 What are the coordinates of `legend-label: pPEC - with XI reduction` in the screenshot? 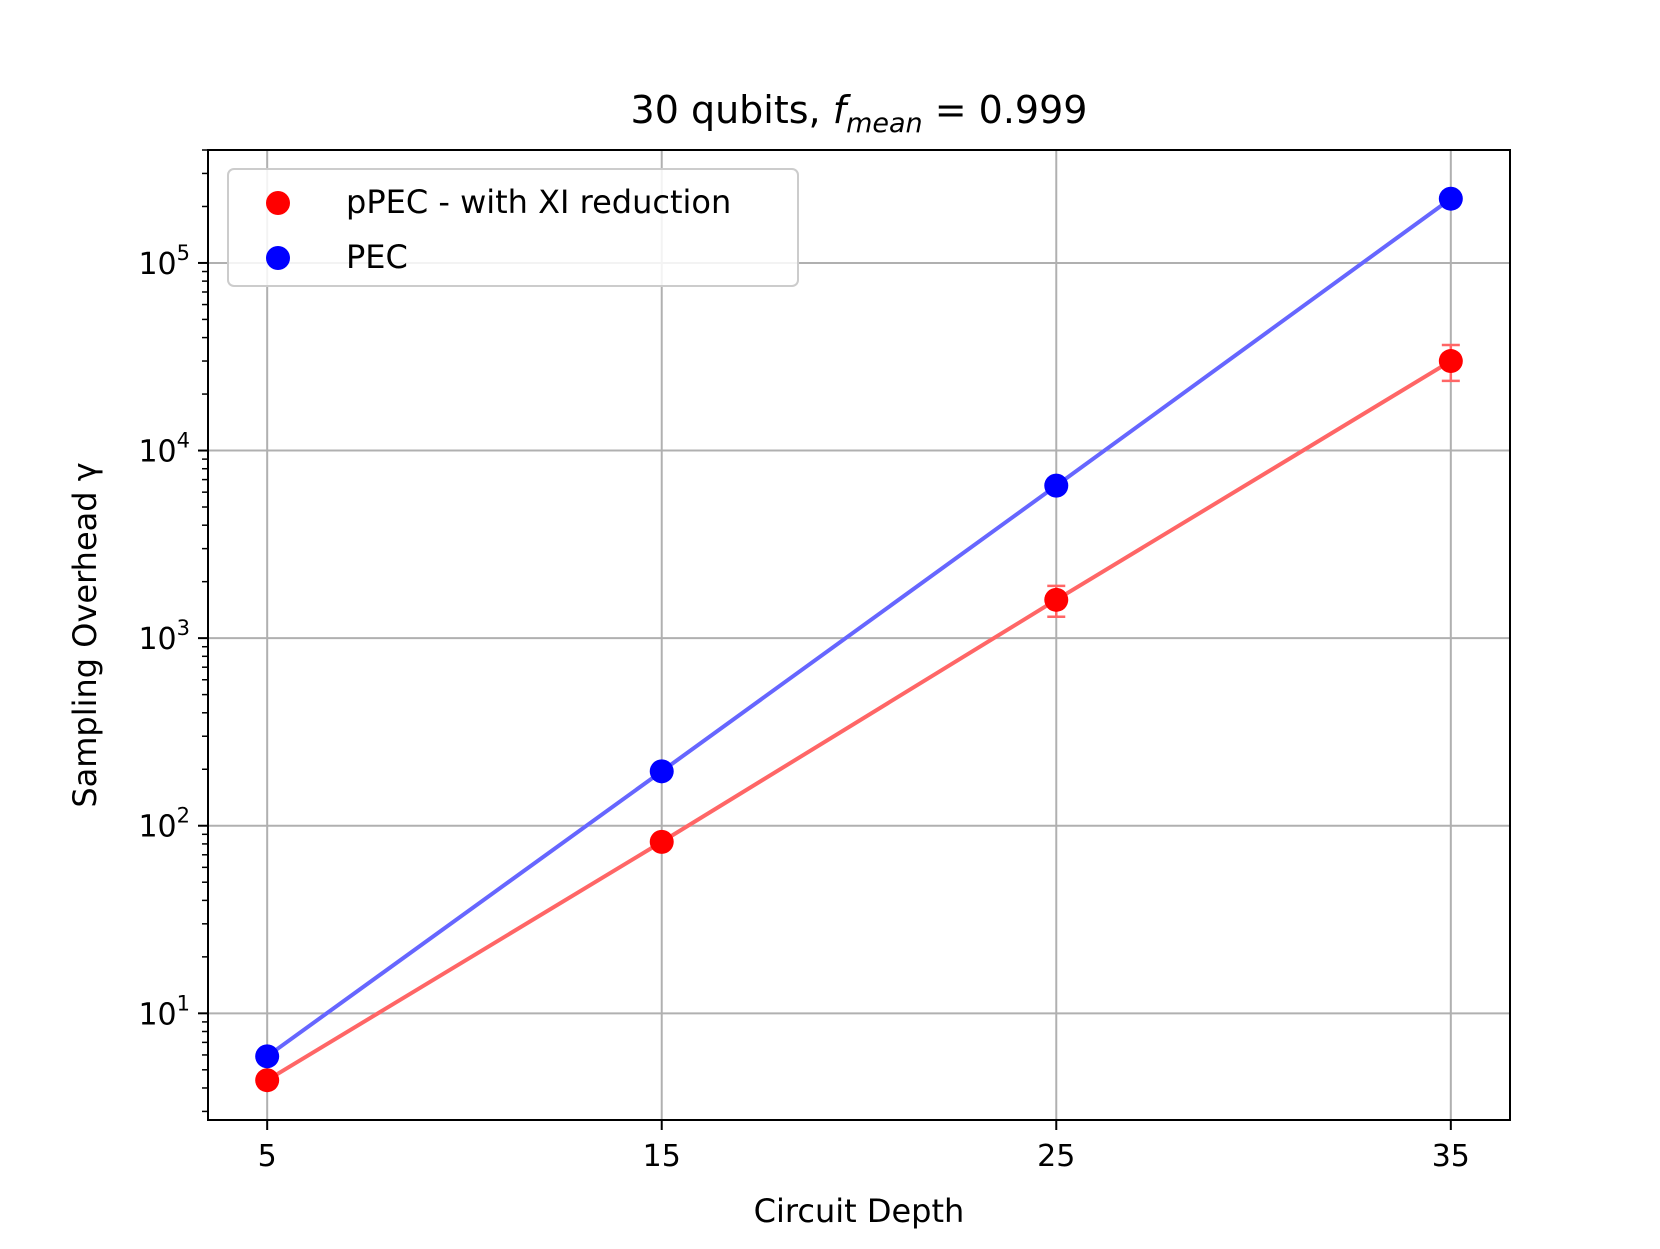 It's located at (538, 202).